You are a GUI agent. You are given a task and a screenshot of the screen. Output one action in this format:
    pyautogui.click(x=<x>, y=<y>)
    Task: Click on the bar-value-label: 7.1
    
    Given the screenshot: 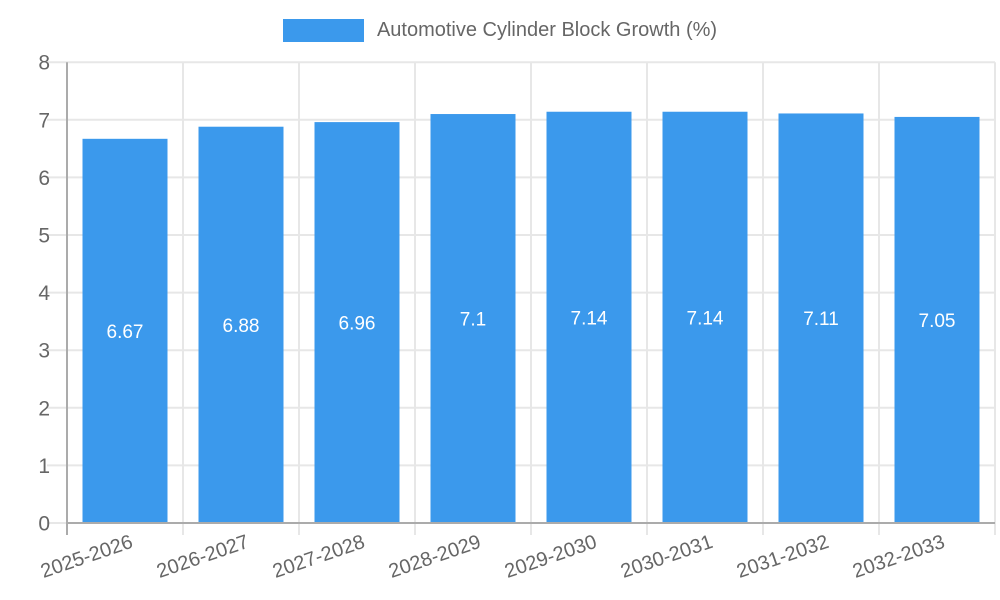 What is the action you would take?
    pyautogui.click(x=473, y=320)
    